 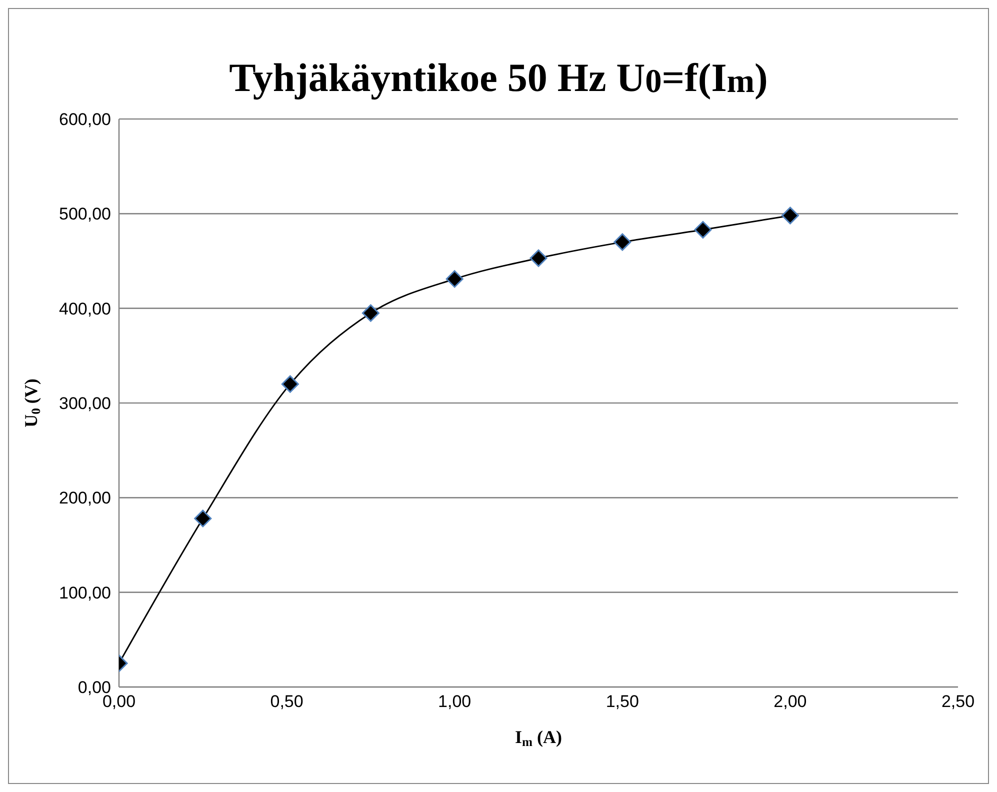 What do you see at coordinates (85, 120) in the screenshot?
I see `y-tick-label: 600,00` at bounding box center [85, 120].